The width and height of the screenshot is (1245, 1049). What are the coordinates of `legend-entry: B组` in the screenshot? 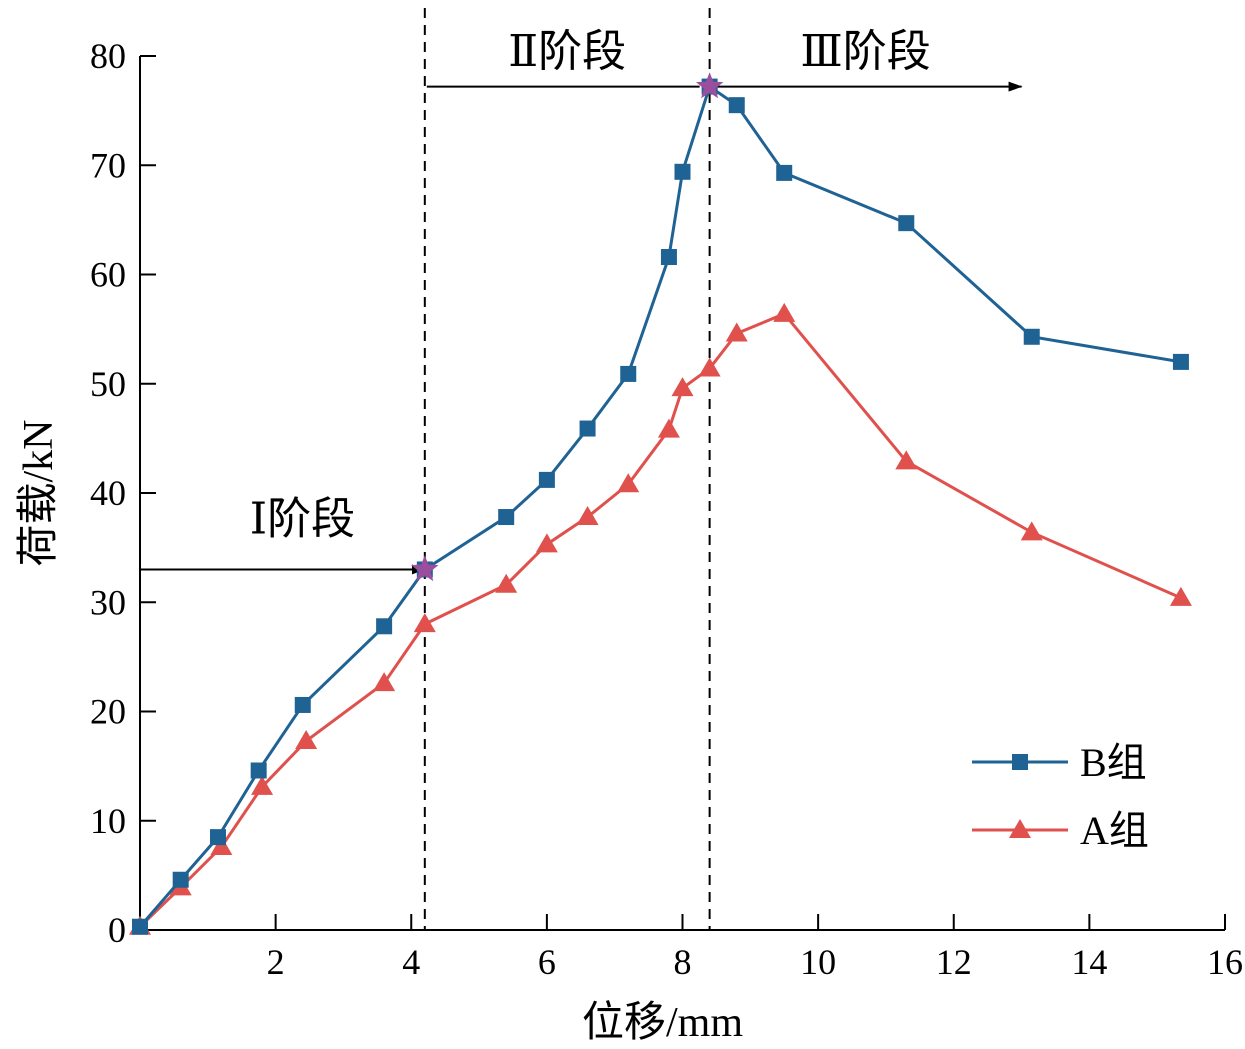 It's located at (1059, 762).